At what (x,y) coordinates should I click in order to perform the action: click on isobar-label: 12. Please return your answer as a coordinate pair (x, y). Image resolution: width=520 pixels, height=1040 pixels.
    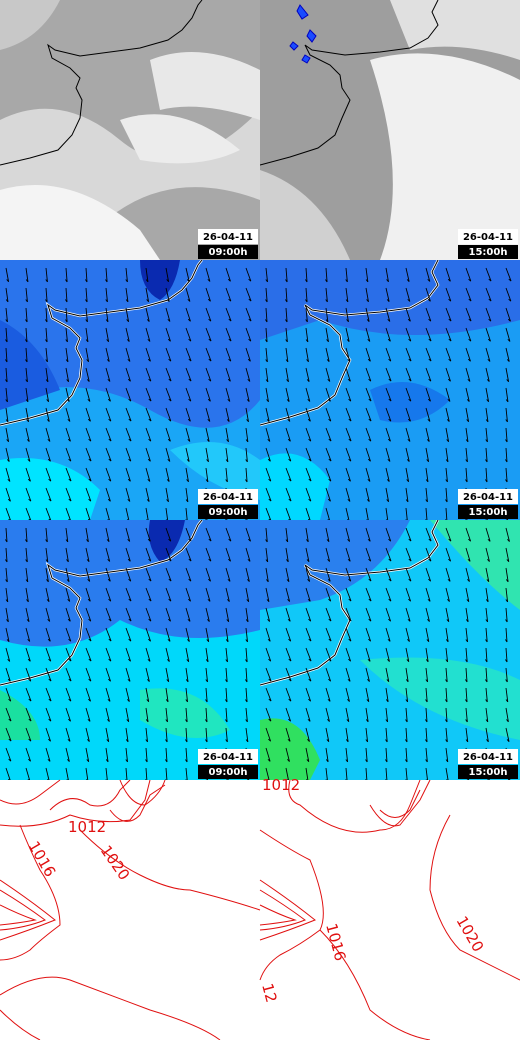
    Looking at the image, I should click on (269, 992).